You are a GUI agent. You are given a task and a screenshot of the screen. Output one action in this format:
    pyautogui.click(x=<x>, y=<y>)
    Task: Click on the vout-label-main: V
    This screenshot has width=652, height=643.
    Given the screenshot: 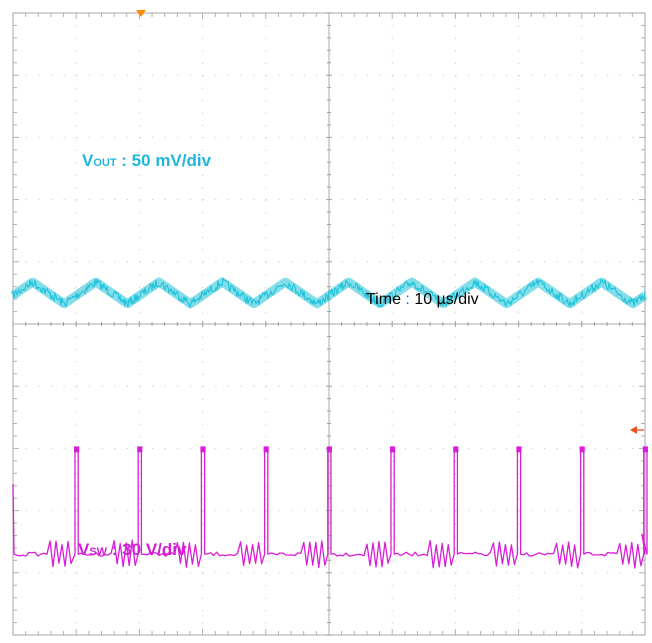 What is the action you would take?
    pyautogui.click(x=88, y=160)
    